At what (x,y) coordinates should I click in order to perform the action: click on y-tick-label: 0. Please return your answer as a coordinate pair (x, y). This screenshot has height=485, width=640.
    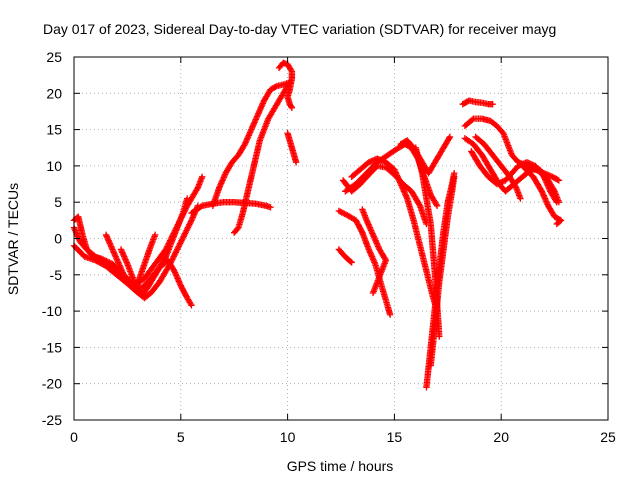
    Looking at the image, I should click on (58, 239).